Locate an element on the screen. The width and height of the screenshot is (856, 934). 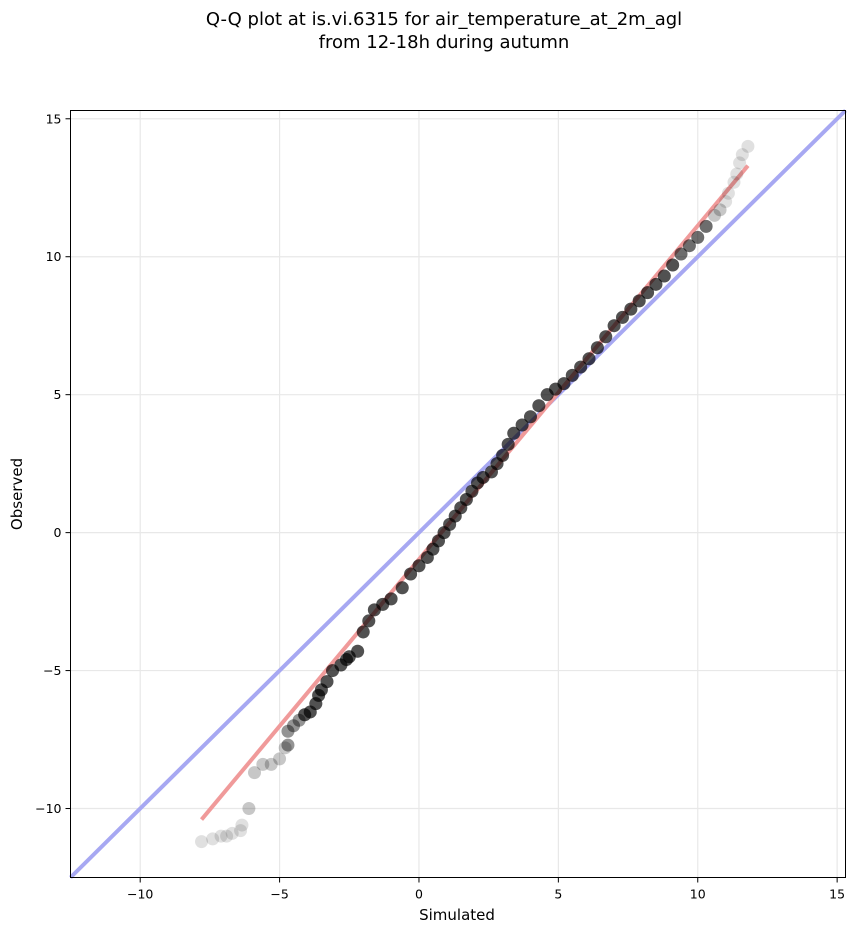
x-tick-label: 5 is located at coordinates (558, 894).